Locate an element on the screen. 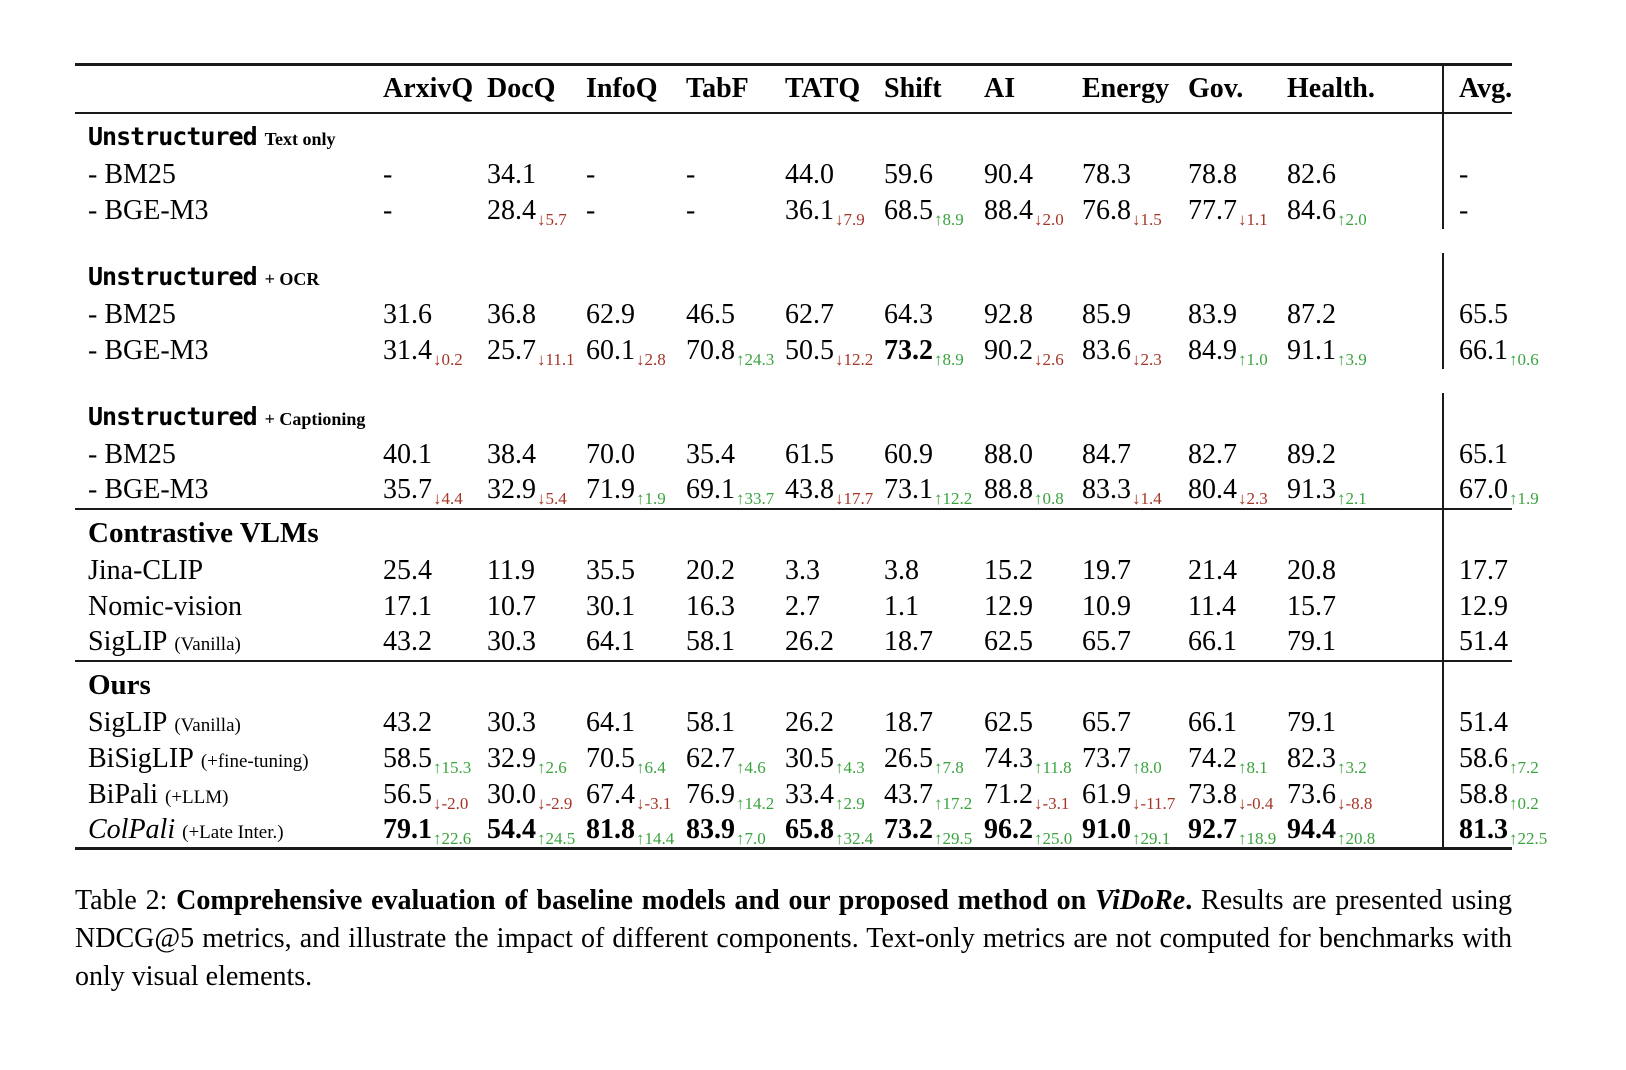 This screenshot has height=1070, width=1626. metric-value: 74.2 is located at coordinates (1212, 758).